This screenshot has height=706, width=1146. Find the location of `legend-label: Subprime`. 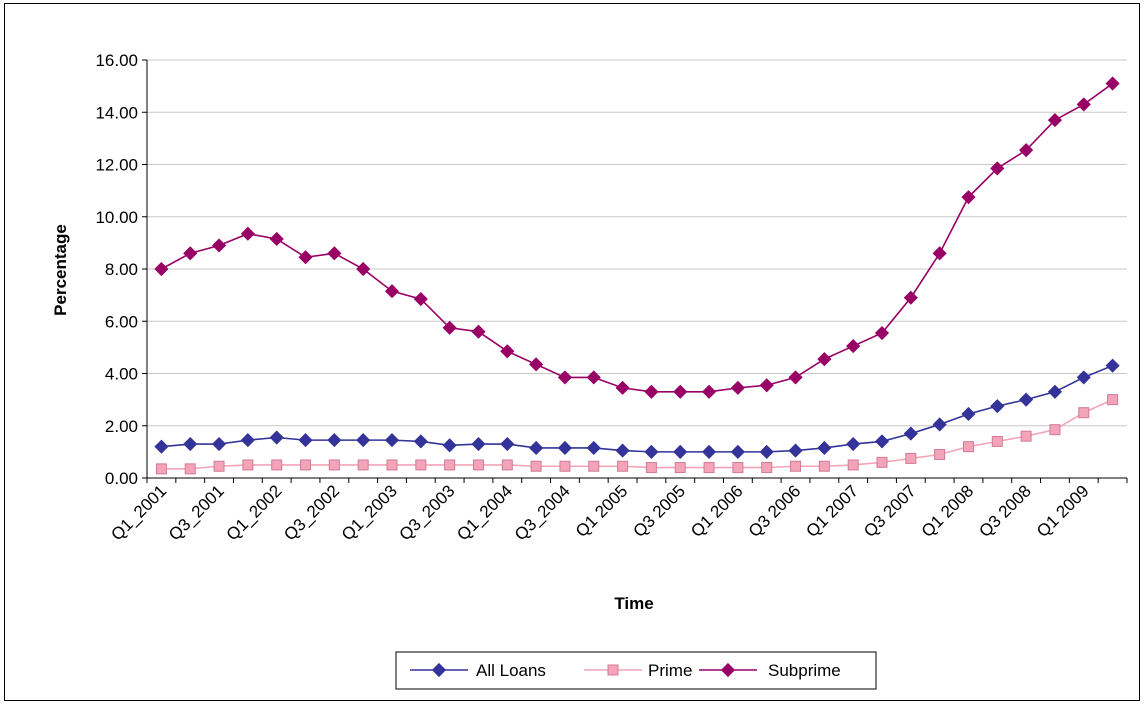

legend-label: Subprime is located at coordinates (804, 670).